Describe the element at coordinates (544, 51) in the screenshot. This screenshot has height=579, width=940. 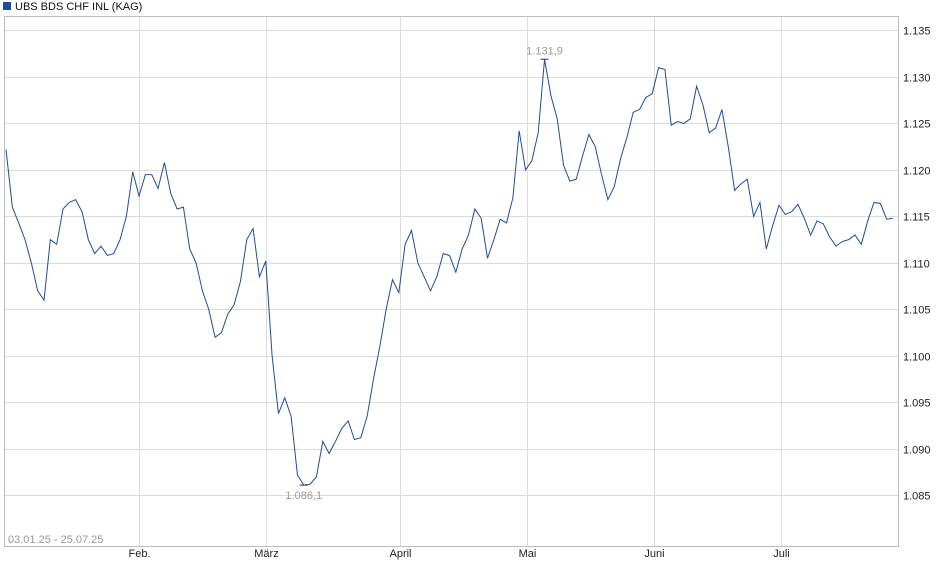
I see `max-value-label: 1.131,9` at that location.